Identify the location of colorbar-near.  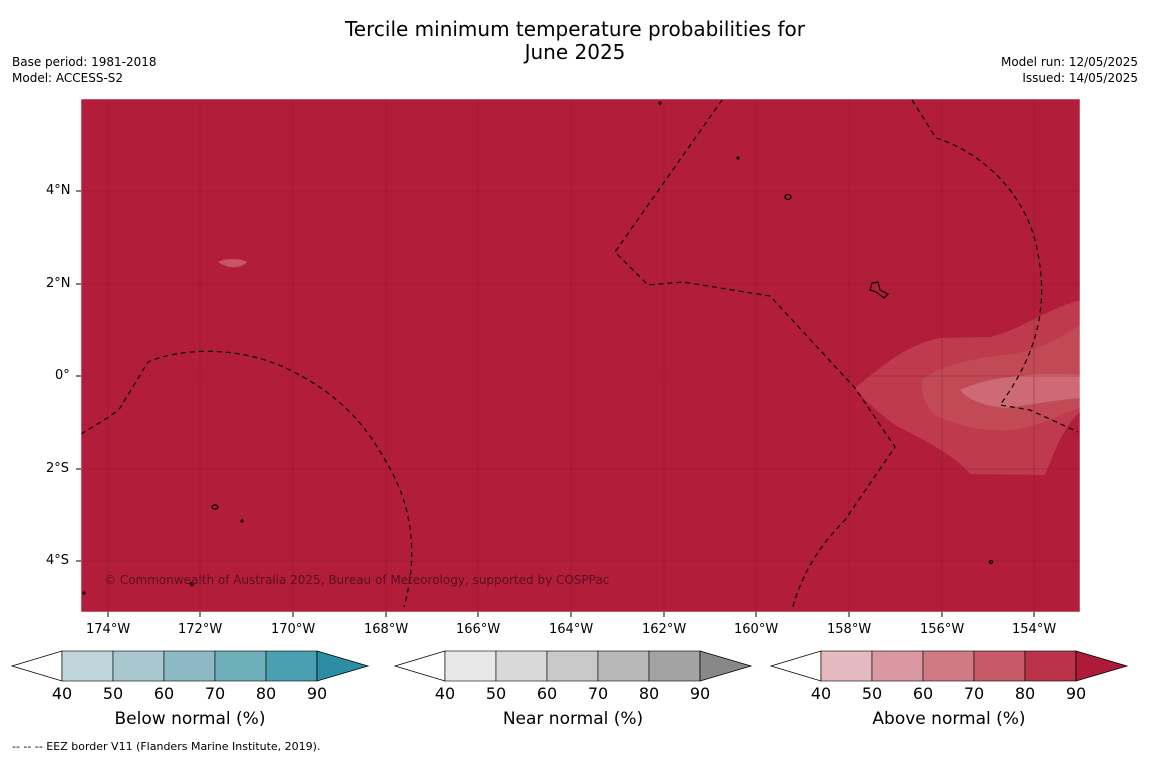
(573, 666).